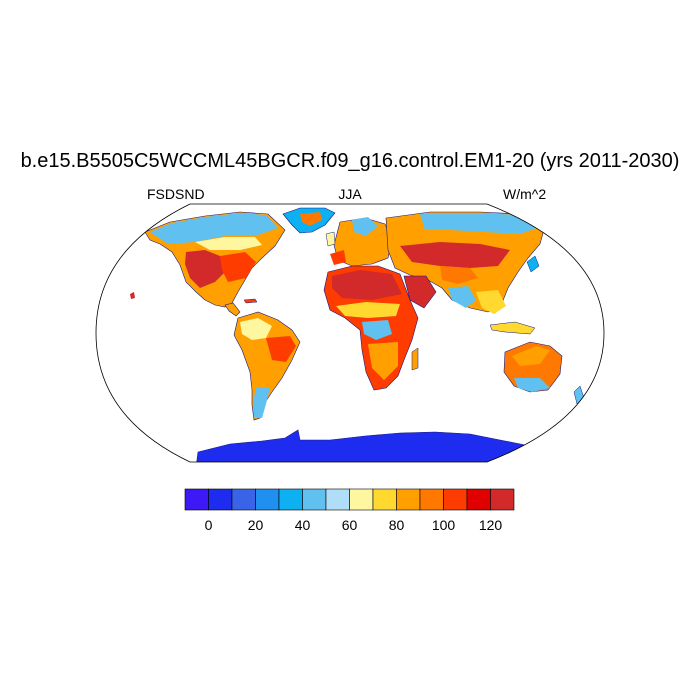 This screenshot has width=700, height=700. Describe the element at coordinates (209, 525) in the screenshot. I see `colorbar-tick-label: 0` at that location.